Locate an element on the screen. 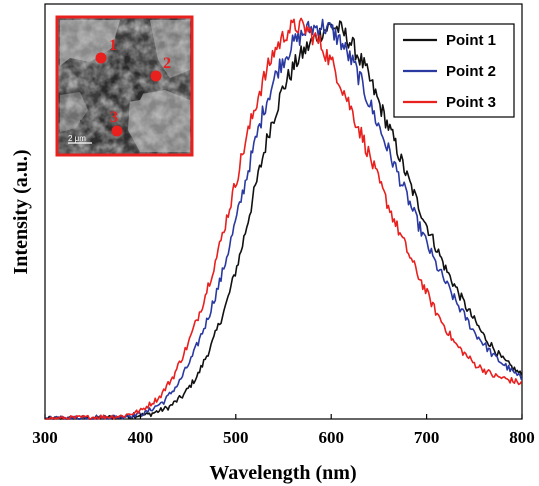 The image size is (539, 486). x-axis-title: Wavelength (nm) is located at coordinates (282, 473).